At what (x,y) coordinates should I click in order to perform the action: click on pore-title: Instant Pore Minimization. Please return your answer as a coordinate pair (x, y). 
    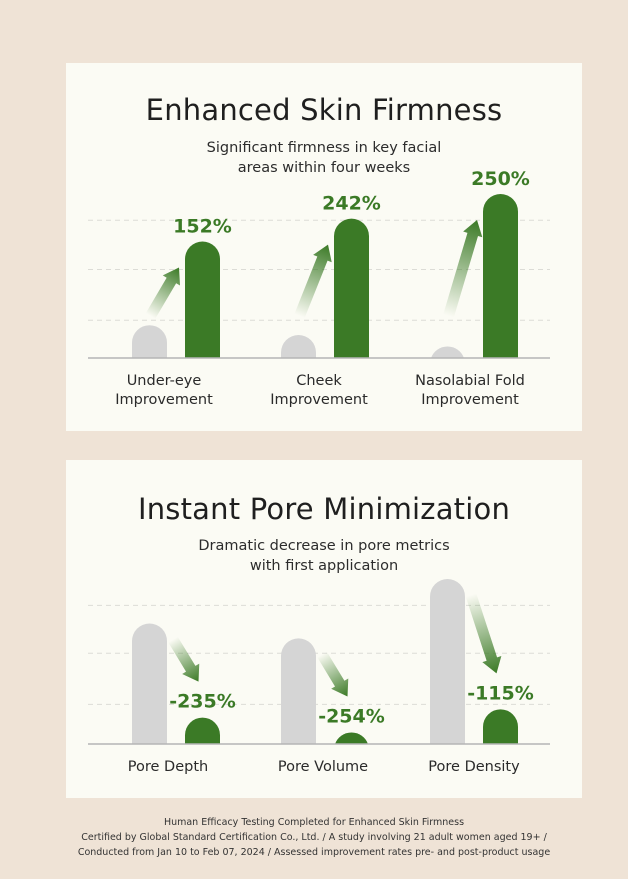
    Looking at the image, I should click on (324, 509).